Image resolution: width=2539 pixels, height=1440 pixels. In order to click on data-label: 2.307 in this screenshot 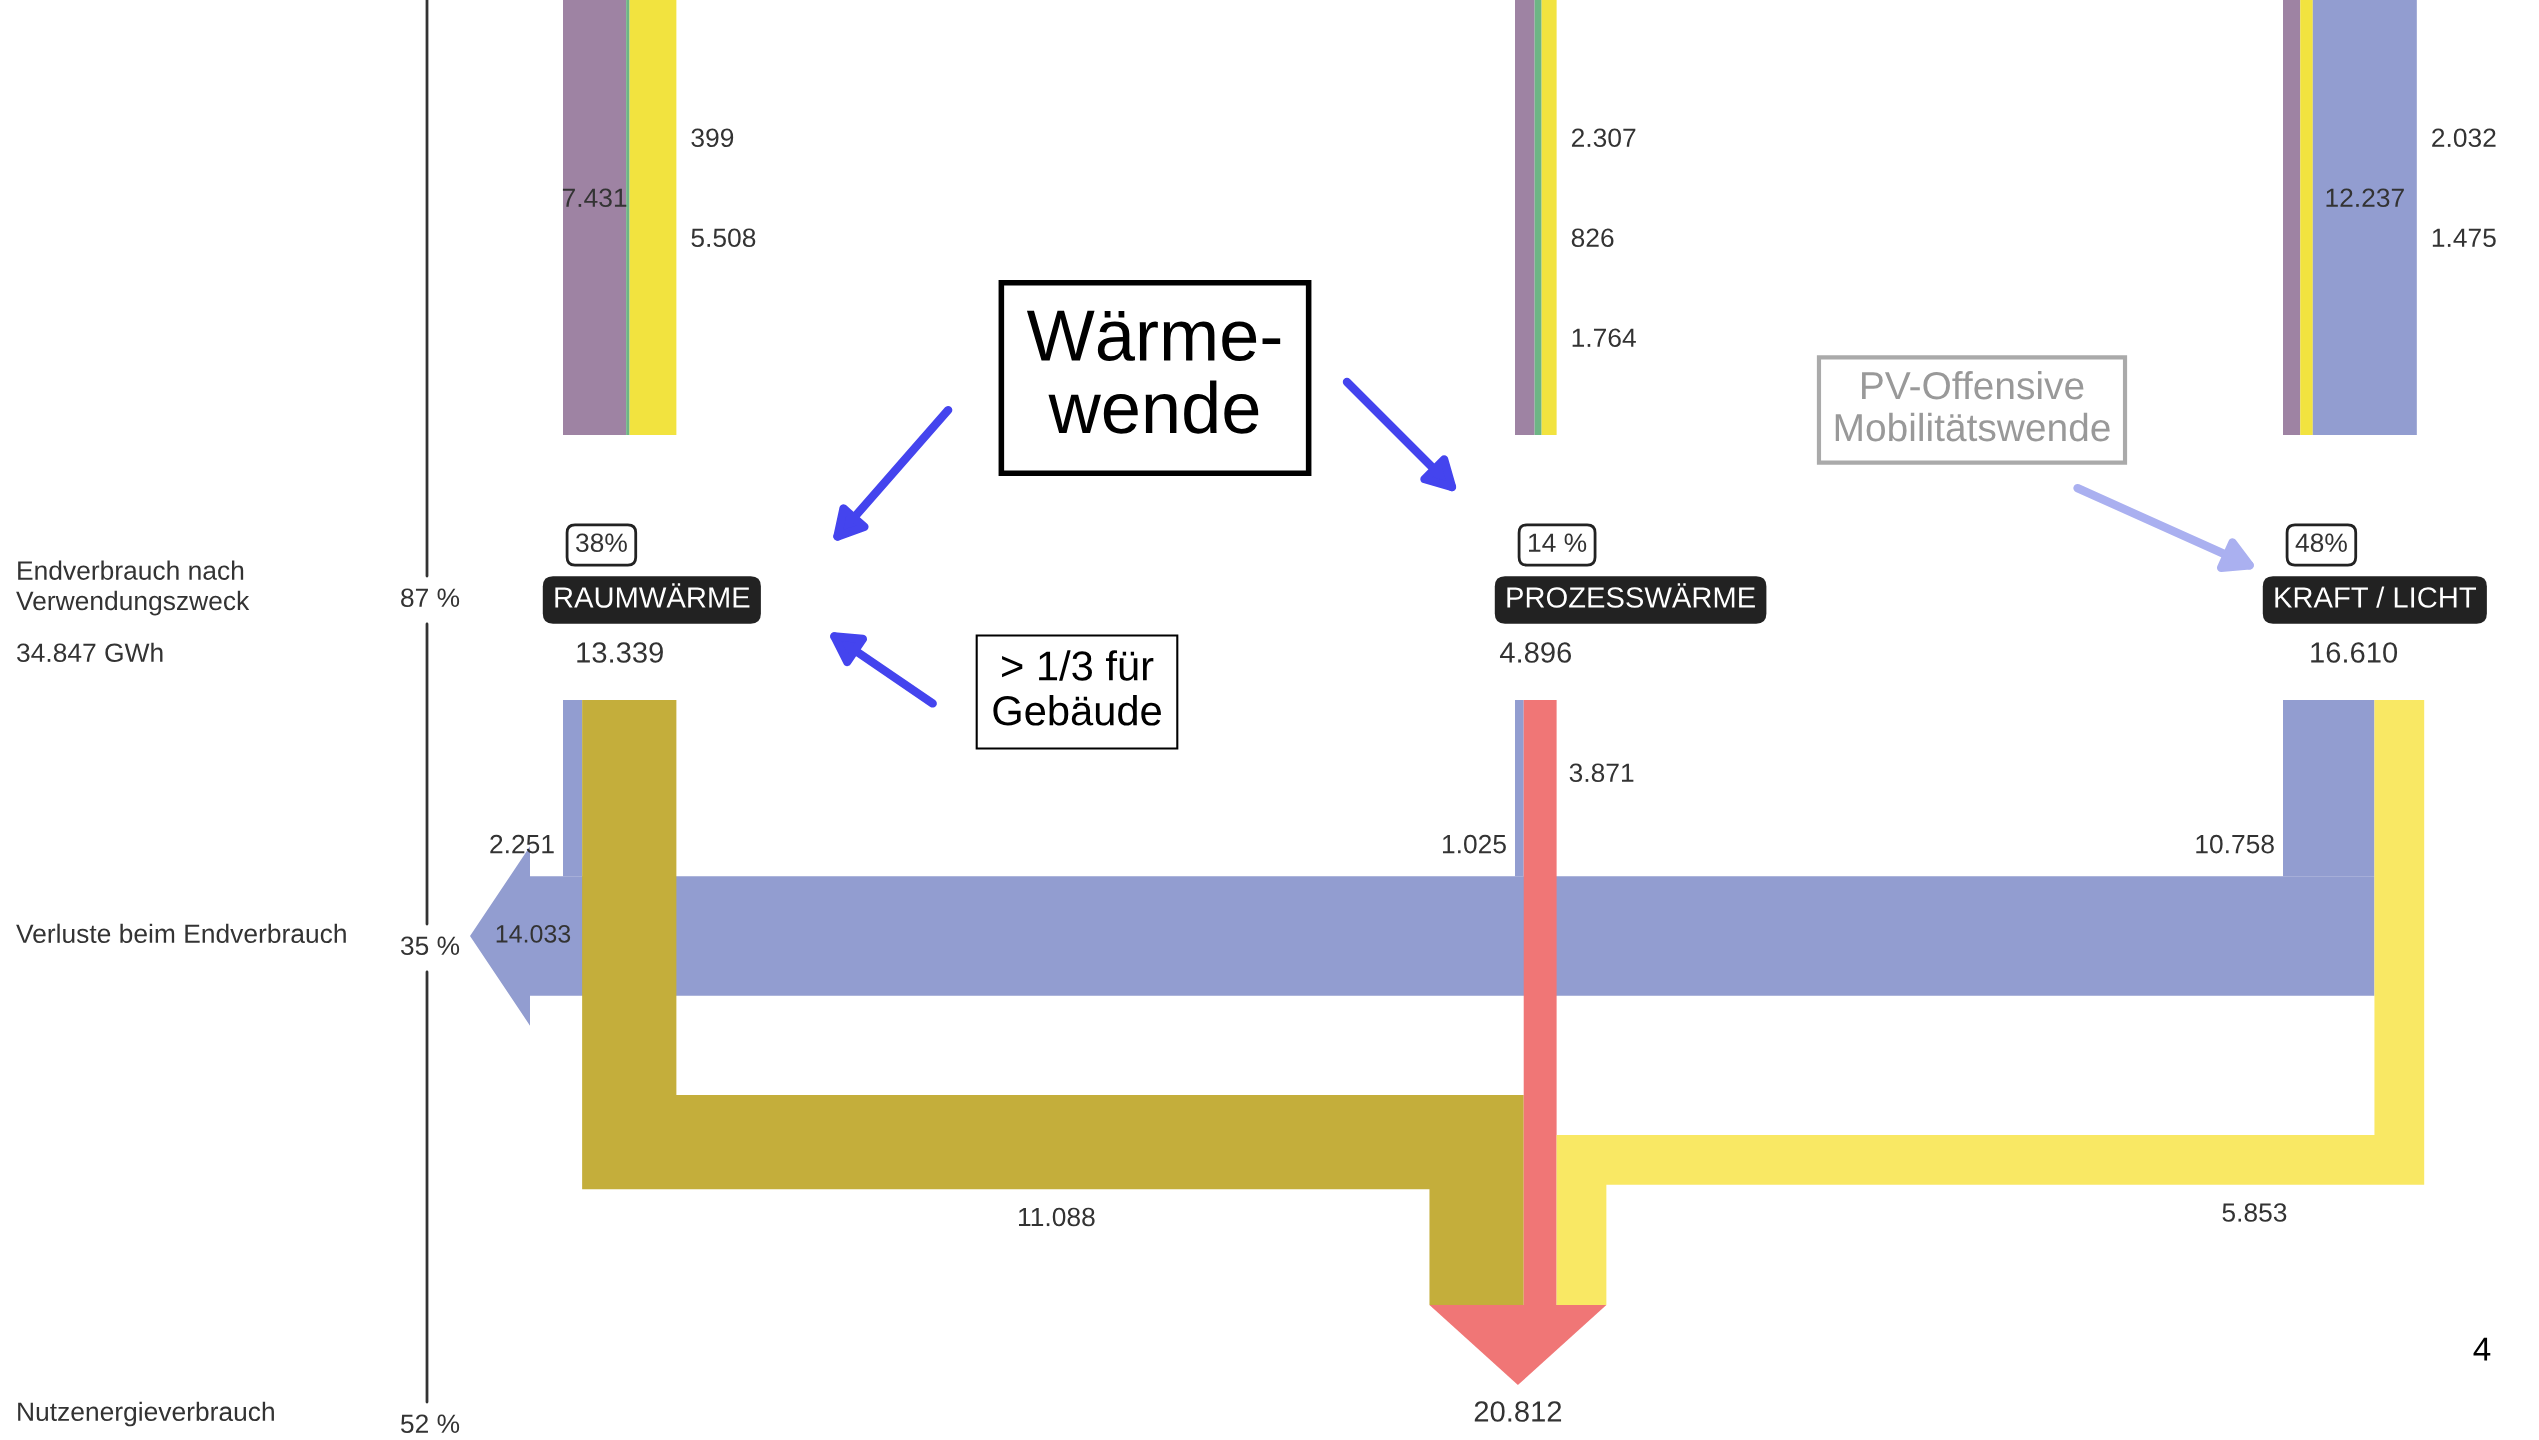, I will do `click(1603, 138)`.